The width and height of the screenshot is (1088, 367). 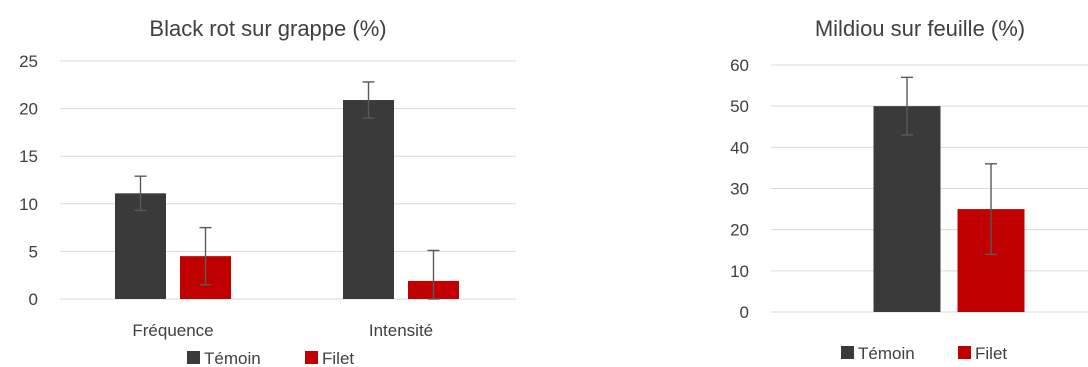 I want to click on category-labels: Fréquence Intensité, so click(x=282, y=330).